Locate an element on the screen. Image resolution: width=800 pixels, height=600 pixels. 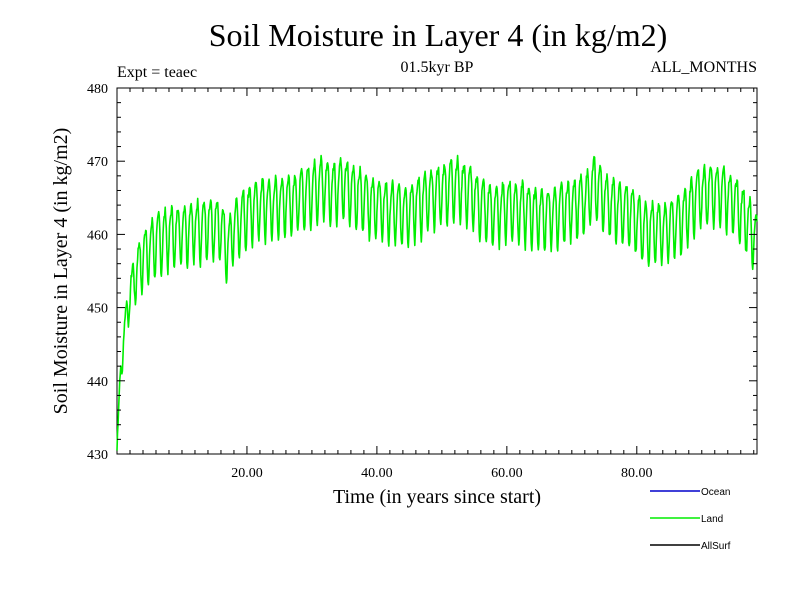
y-tick-label: 450 is located at coordinates (97, 309).